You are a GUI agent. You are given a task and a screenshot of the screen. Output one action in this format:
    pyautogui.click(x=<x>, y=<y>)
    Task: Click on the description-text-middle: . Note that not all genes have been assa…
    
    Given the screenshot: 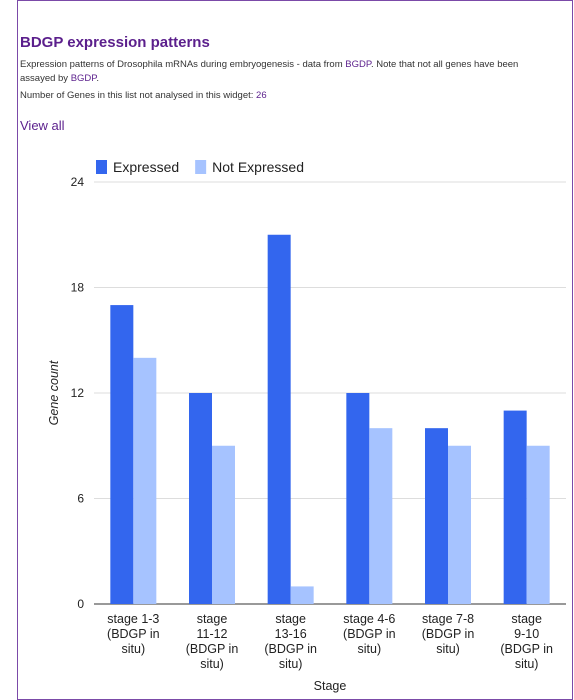 What is the action you would take?
    pyautogui.click(x=269, y=71)
    